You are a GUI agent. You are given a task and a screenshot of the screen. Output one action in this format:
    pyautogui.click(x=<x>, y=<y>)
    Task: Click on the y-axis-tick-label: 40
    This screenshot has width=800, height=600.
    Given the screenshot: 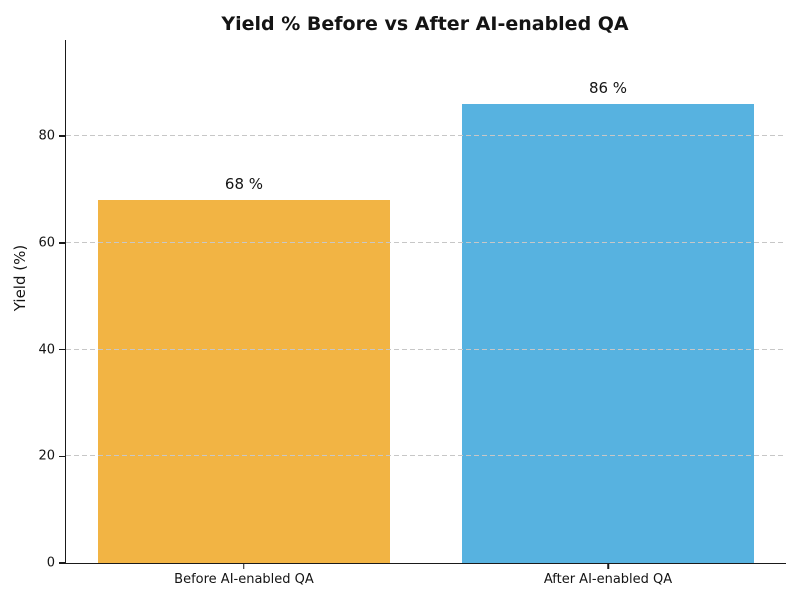 What is the action you would take?
    pyautogui.click(x=46, y=350)
    